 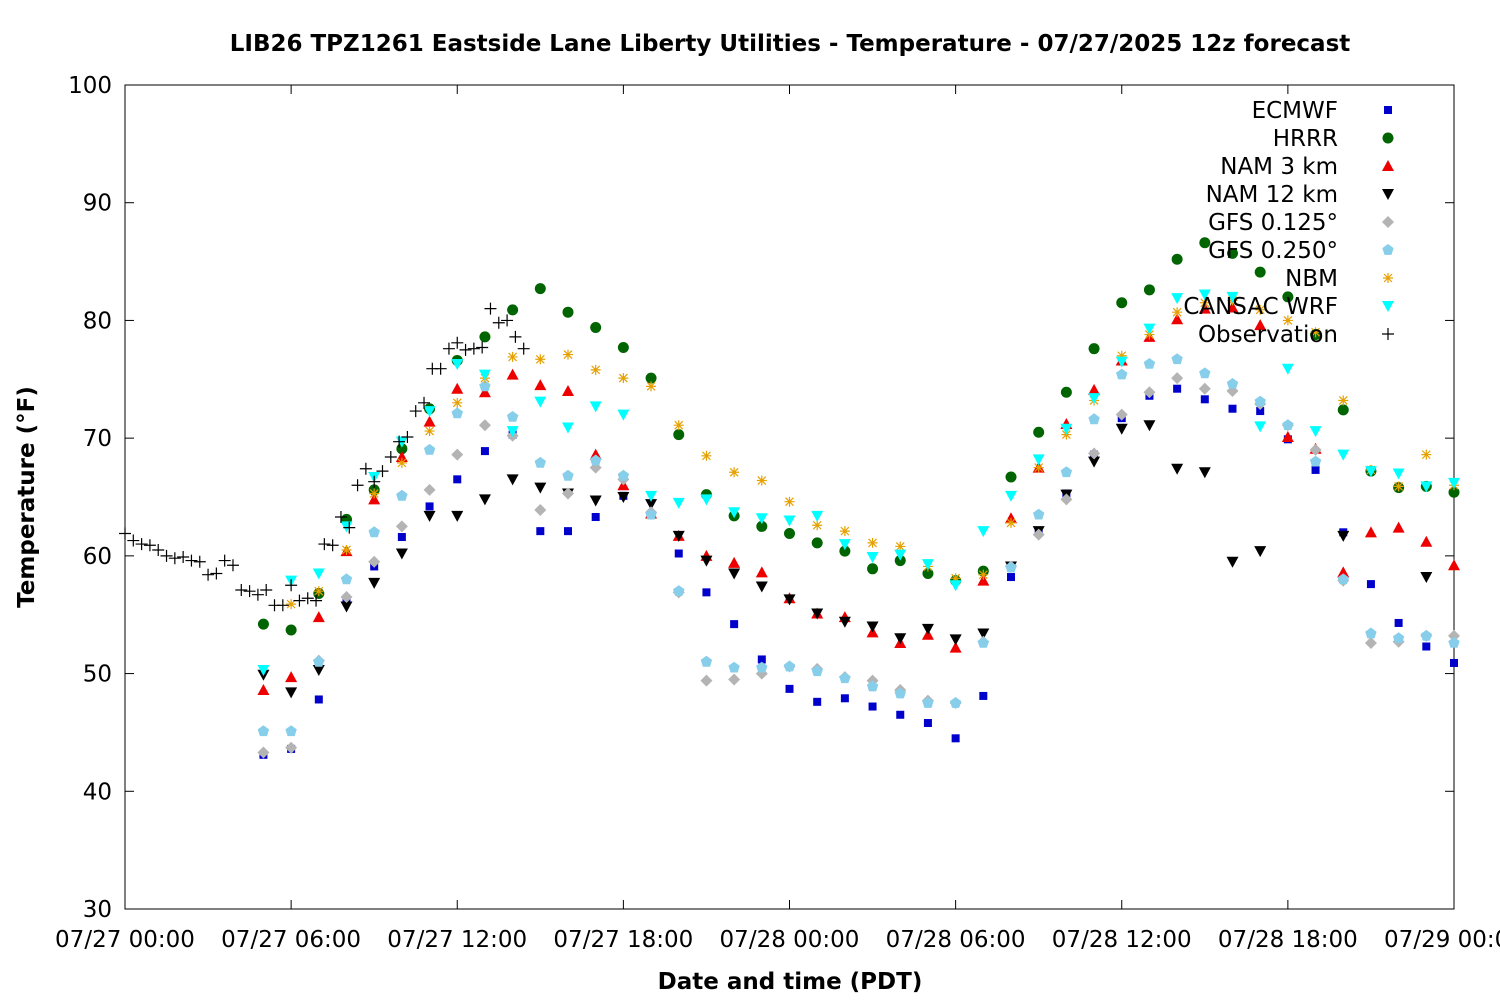 What do you see at coordinates (1295, 111) in the screenshot?
I see `legend-label: ECMWF` at bounding box center [1295, 111].